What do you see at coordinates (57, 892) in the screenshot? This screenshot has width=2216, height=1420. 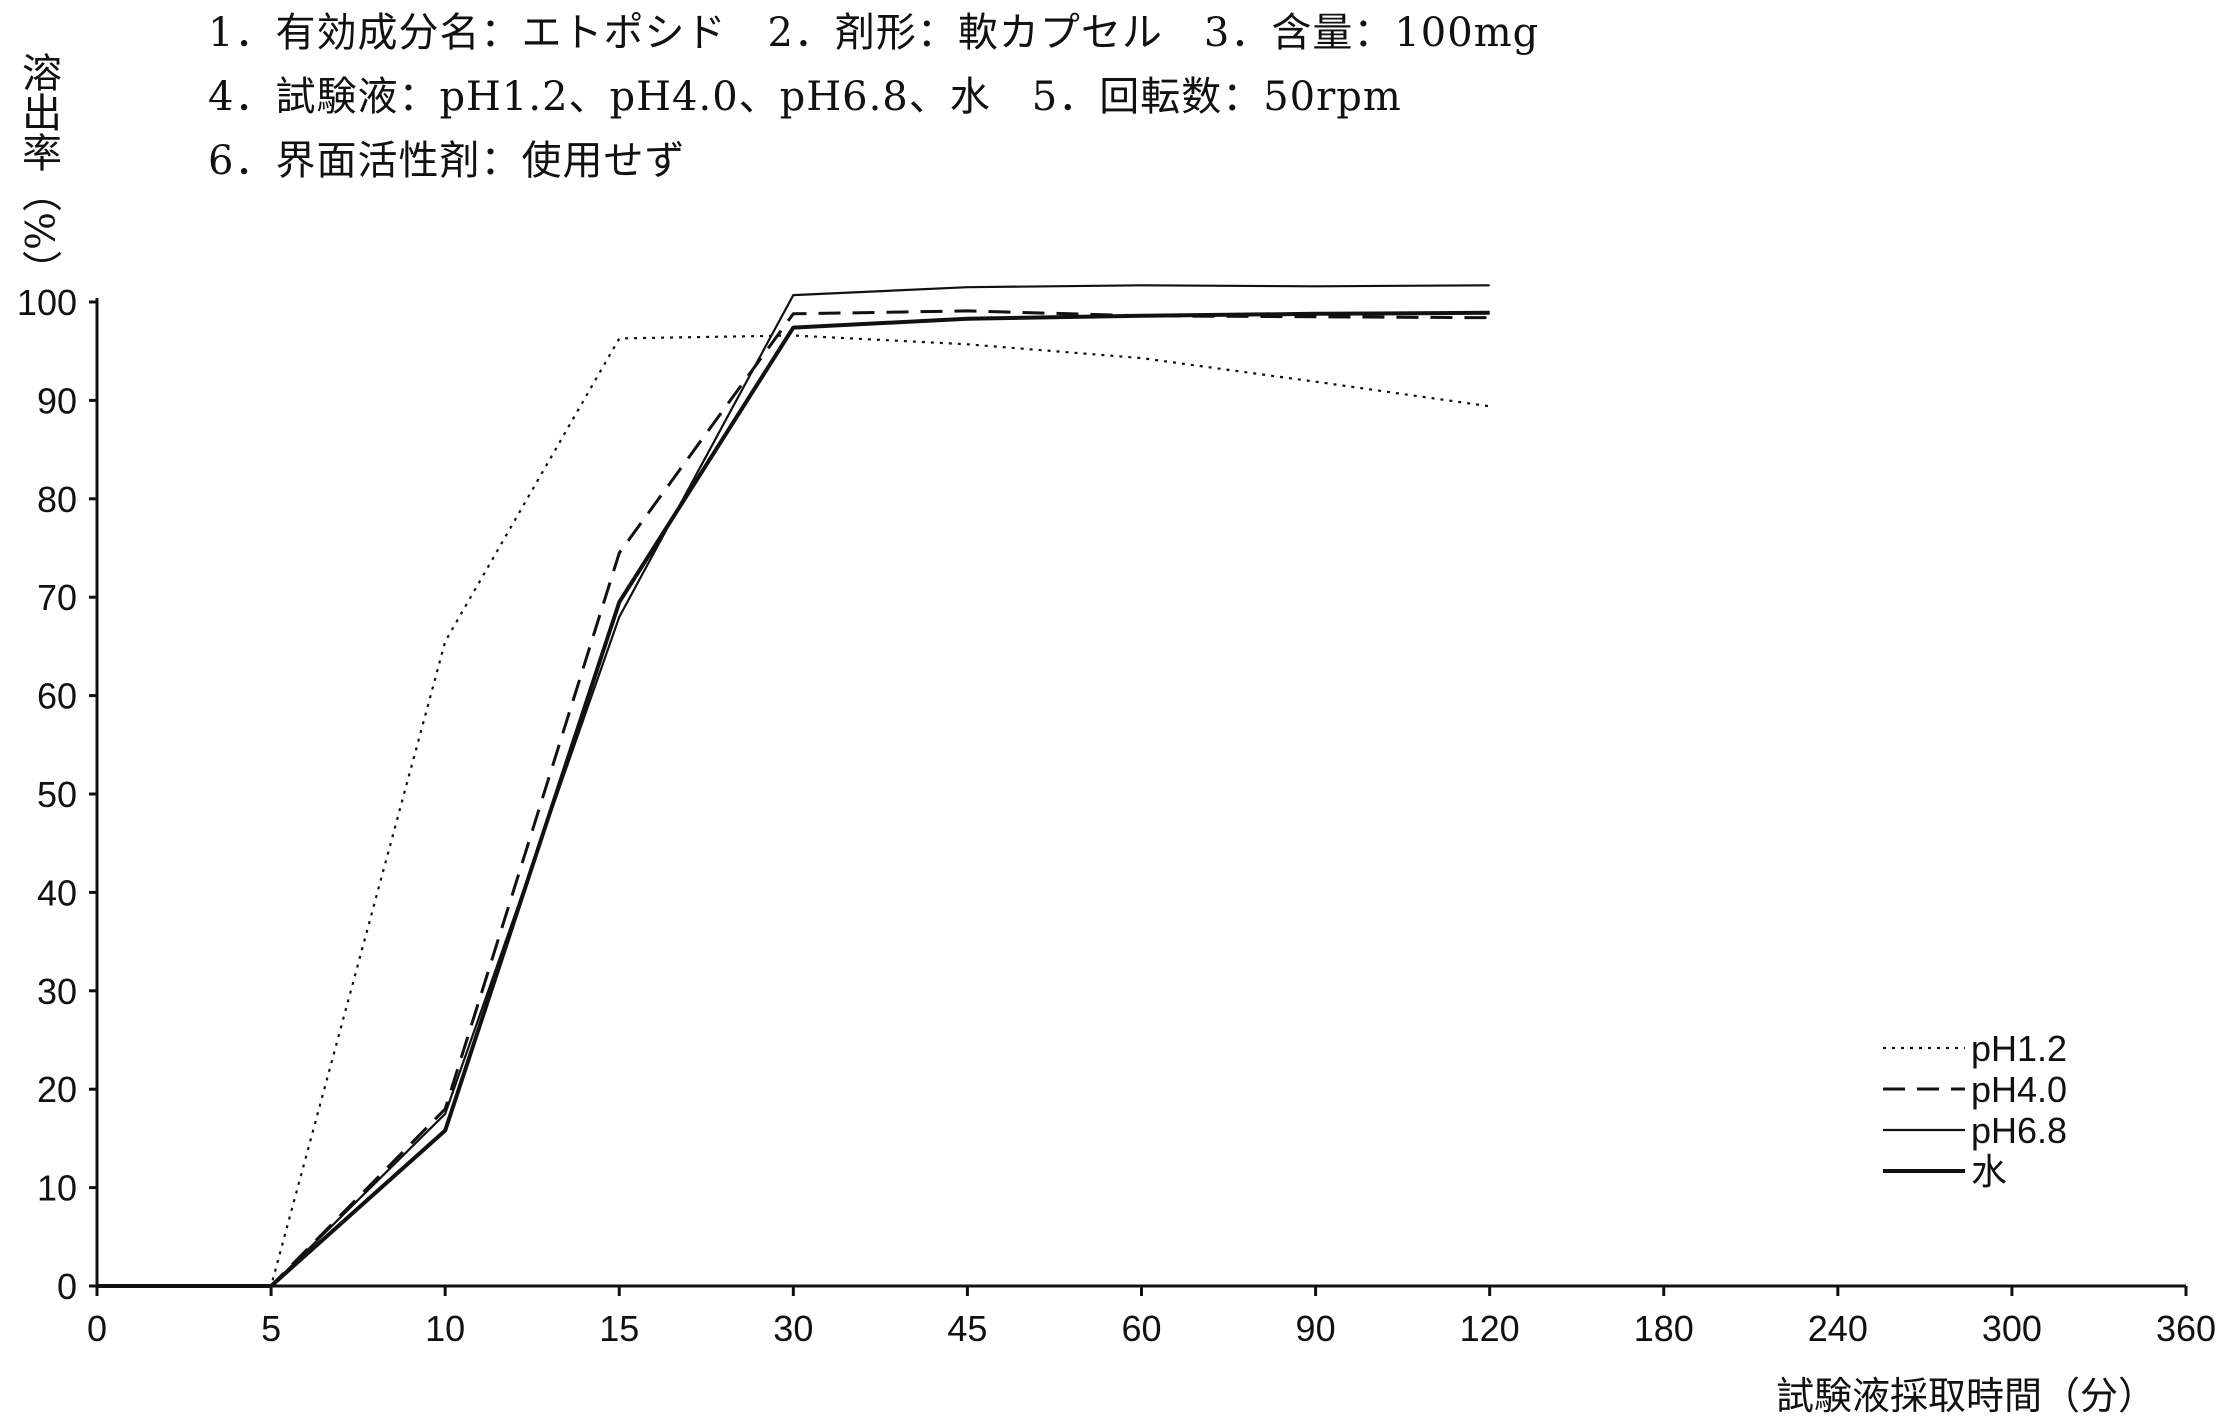 I see `y-tick-label: 40` at bounding box center [57, 892].